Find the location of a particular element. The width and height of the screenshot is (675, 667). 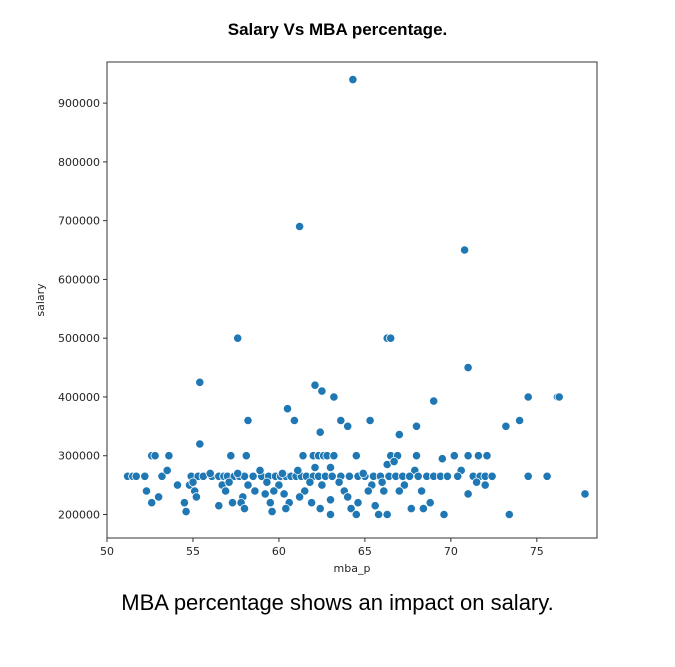

y-tick-label: 800000 is located at coordinates (79, 162).